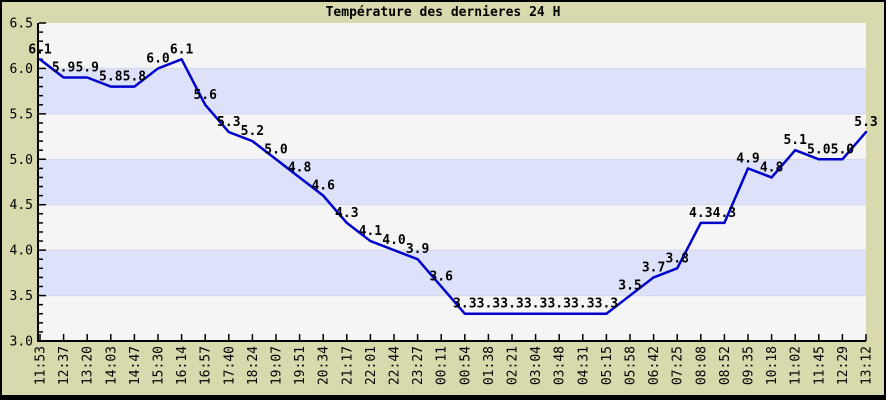 The height and width of the screenshot is (400, 886). Describe the element at coordinates (747, 158) in the screenshot. I see `data-point-label: 4.9` at that location.